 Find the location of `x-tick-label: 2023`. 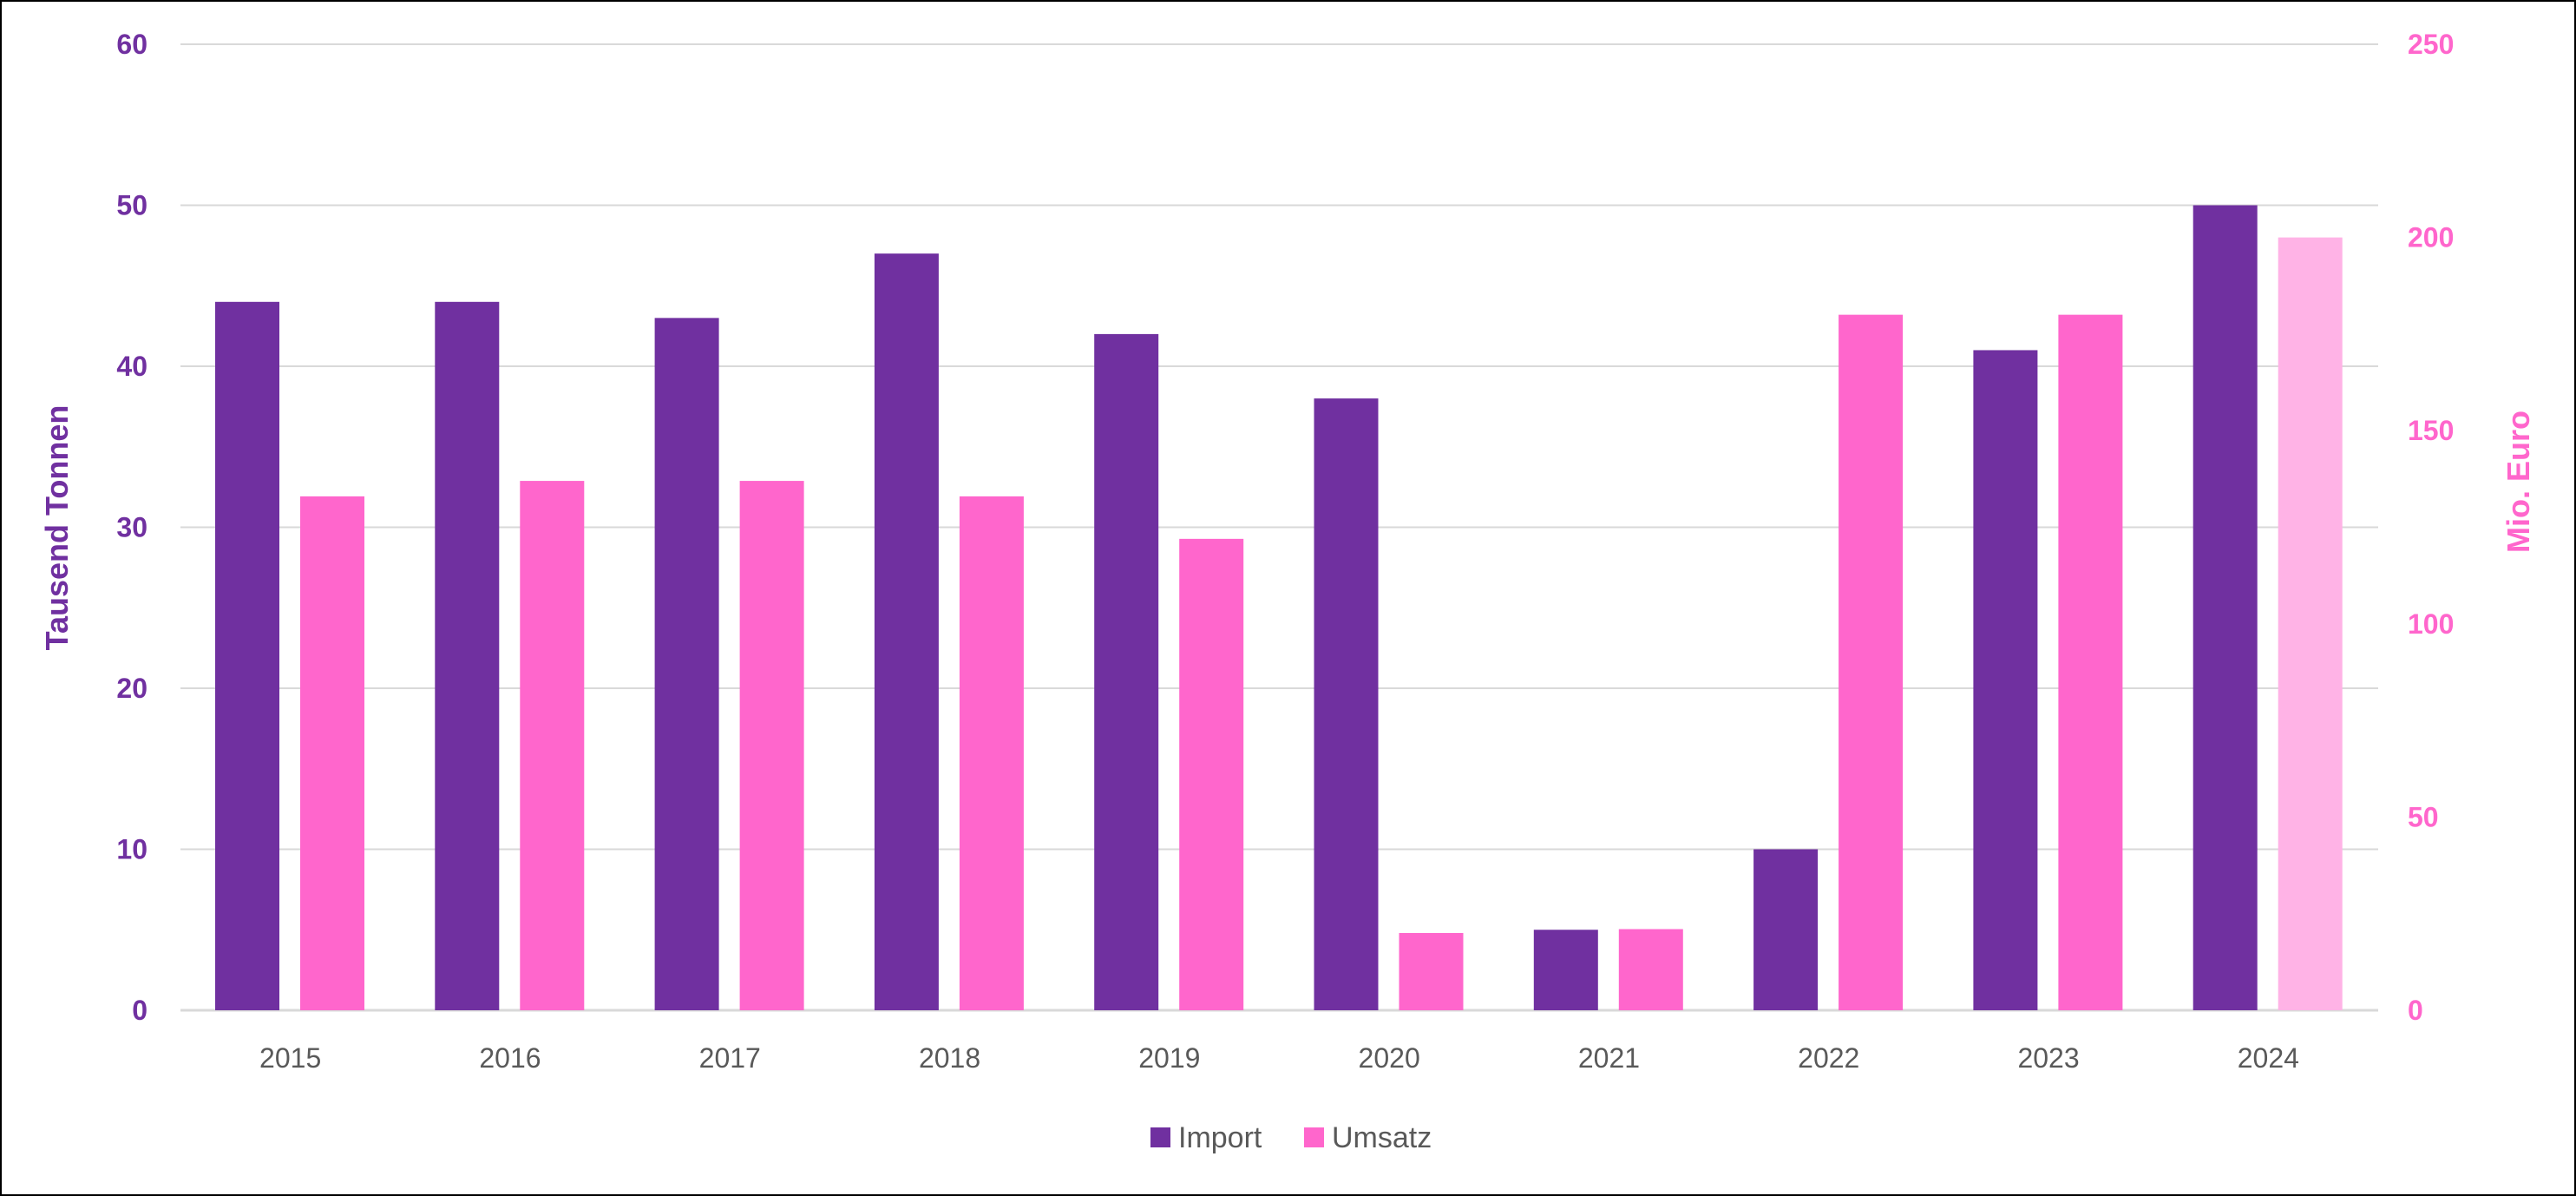

x-tick-label: 2023 is located at coordinates (2048, 1058).